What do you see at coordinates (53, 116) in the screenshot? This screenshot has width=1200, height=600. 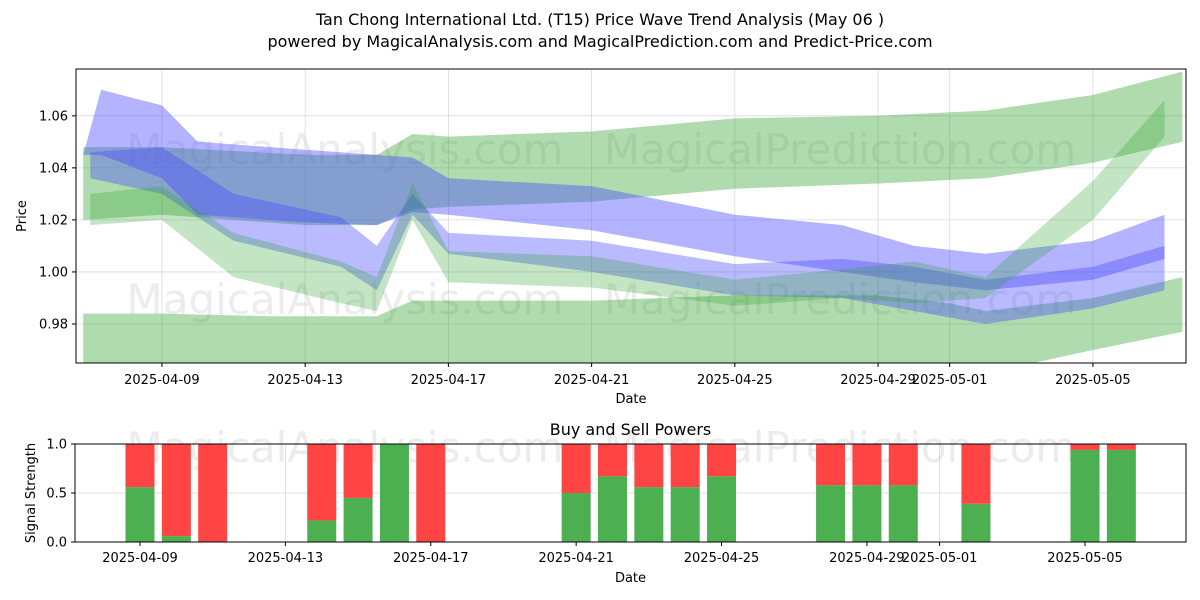 I see `top-y-tick-label: 1.06` at bounding box center [53, 116].